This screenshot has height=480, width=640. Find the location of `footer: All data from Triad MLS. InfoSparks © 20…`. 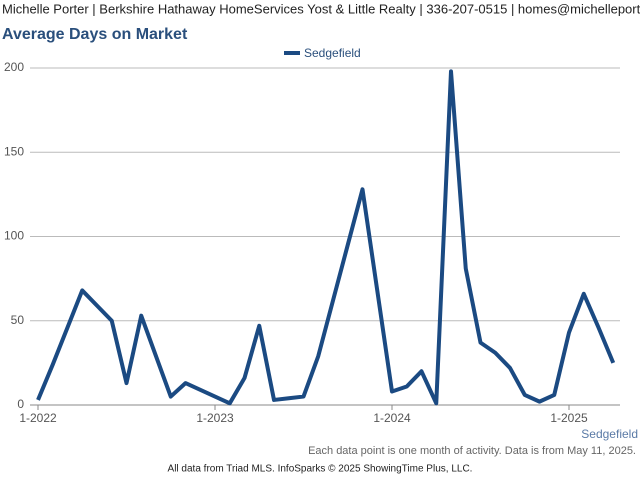

footer: All data from Triad MLS. InfoSparks © 20… is located at coordinates (320, 469).